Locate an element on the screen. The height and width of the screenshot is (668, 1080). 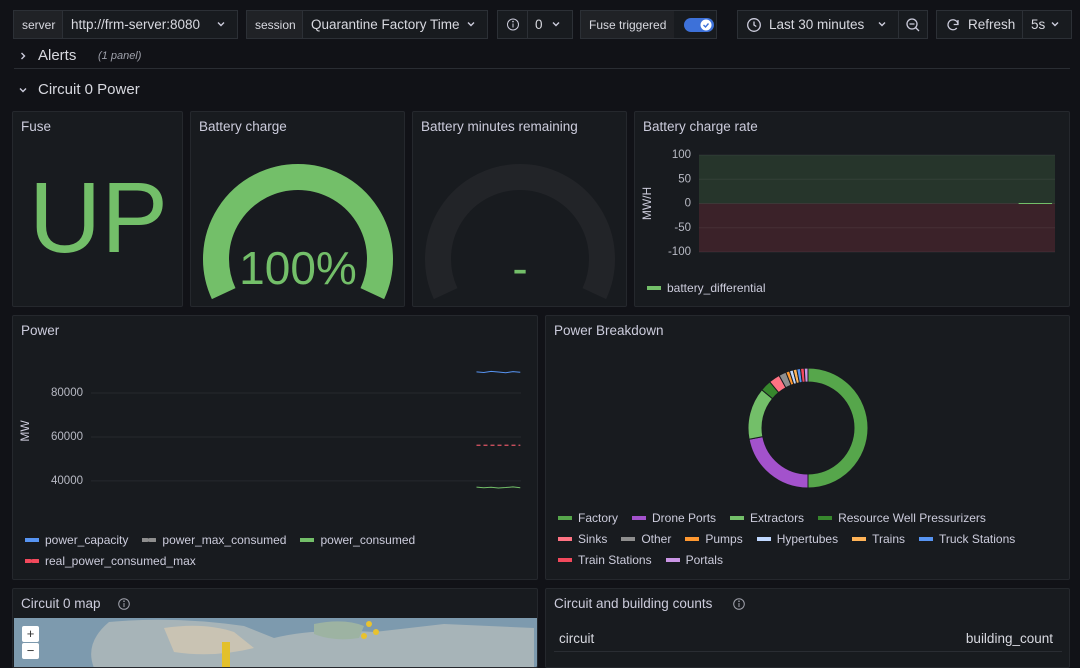
legend-item: real_power_consumed_max is located at coordinates (110, 561).